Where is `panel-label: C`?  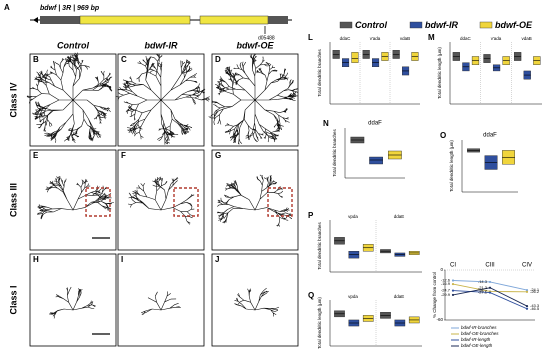 panel-label: C is located at coordinates (124, 59).